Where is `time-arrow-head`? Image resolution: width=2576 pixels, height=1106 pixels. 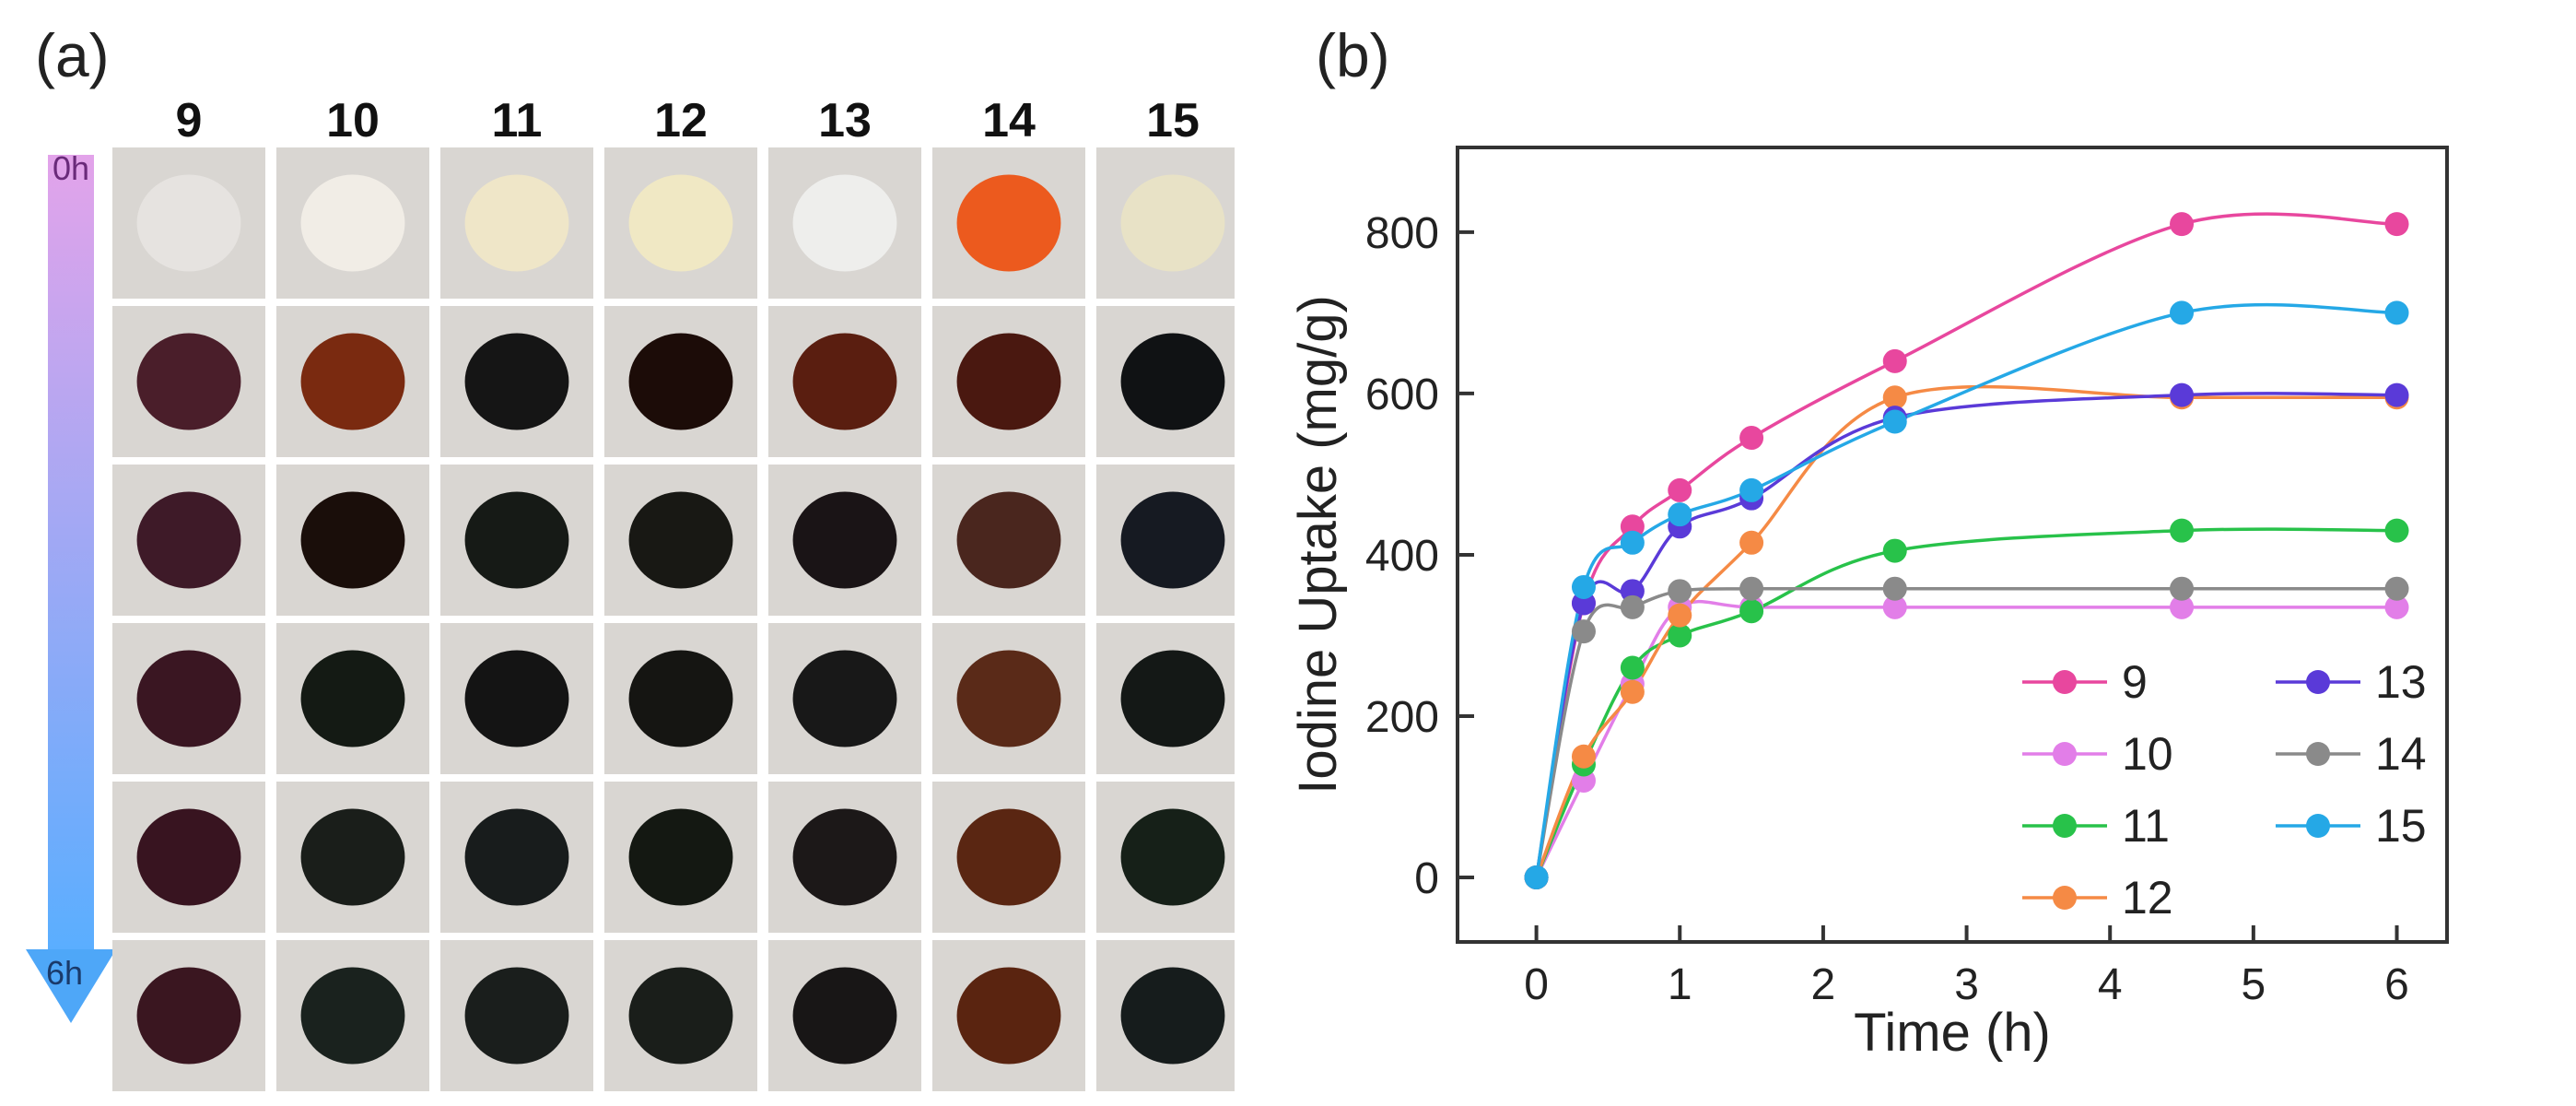 time-arrow-head is located at coordinates (71, 986).